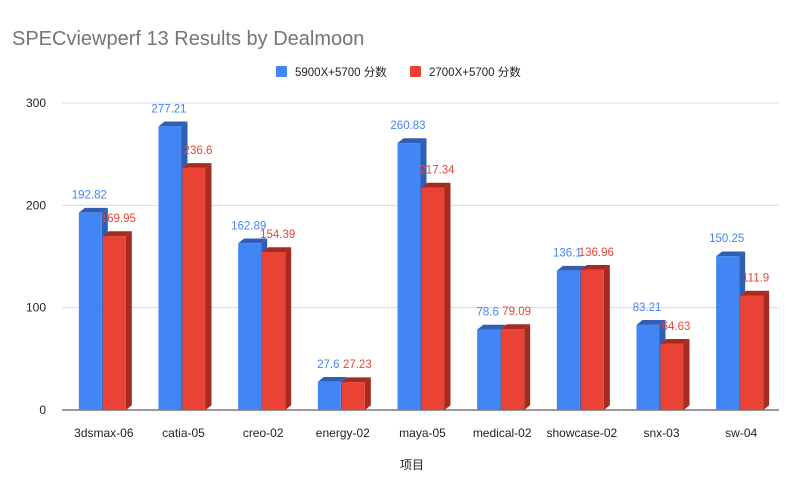 This screenshot has height=497, width=802. Describe the element at coordinates (516, 312) in the screenshot. I see `data-label: 79.09` at that location.